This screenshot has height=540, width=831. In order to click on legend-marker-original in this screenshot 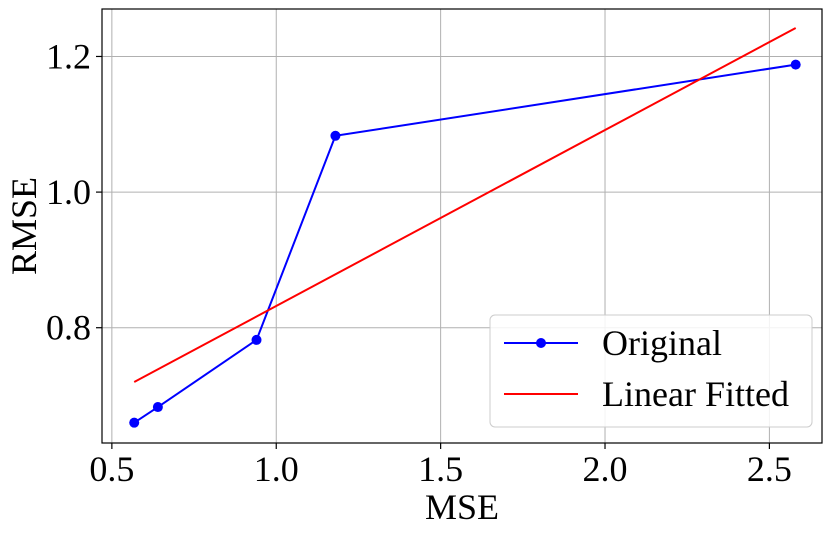, I will do `click(541, 343)`.